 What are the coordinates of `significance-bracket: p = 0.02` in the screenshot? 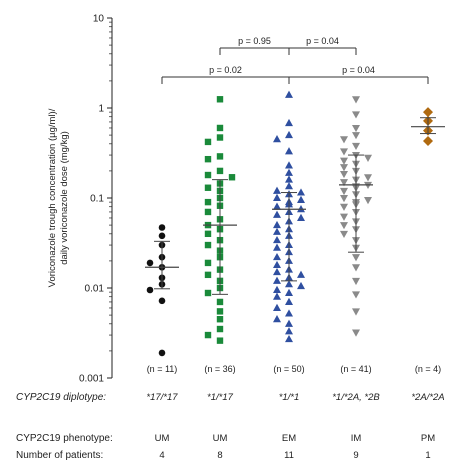 It's located at (225, 74).